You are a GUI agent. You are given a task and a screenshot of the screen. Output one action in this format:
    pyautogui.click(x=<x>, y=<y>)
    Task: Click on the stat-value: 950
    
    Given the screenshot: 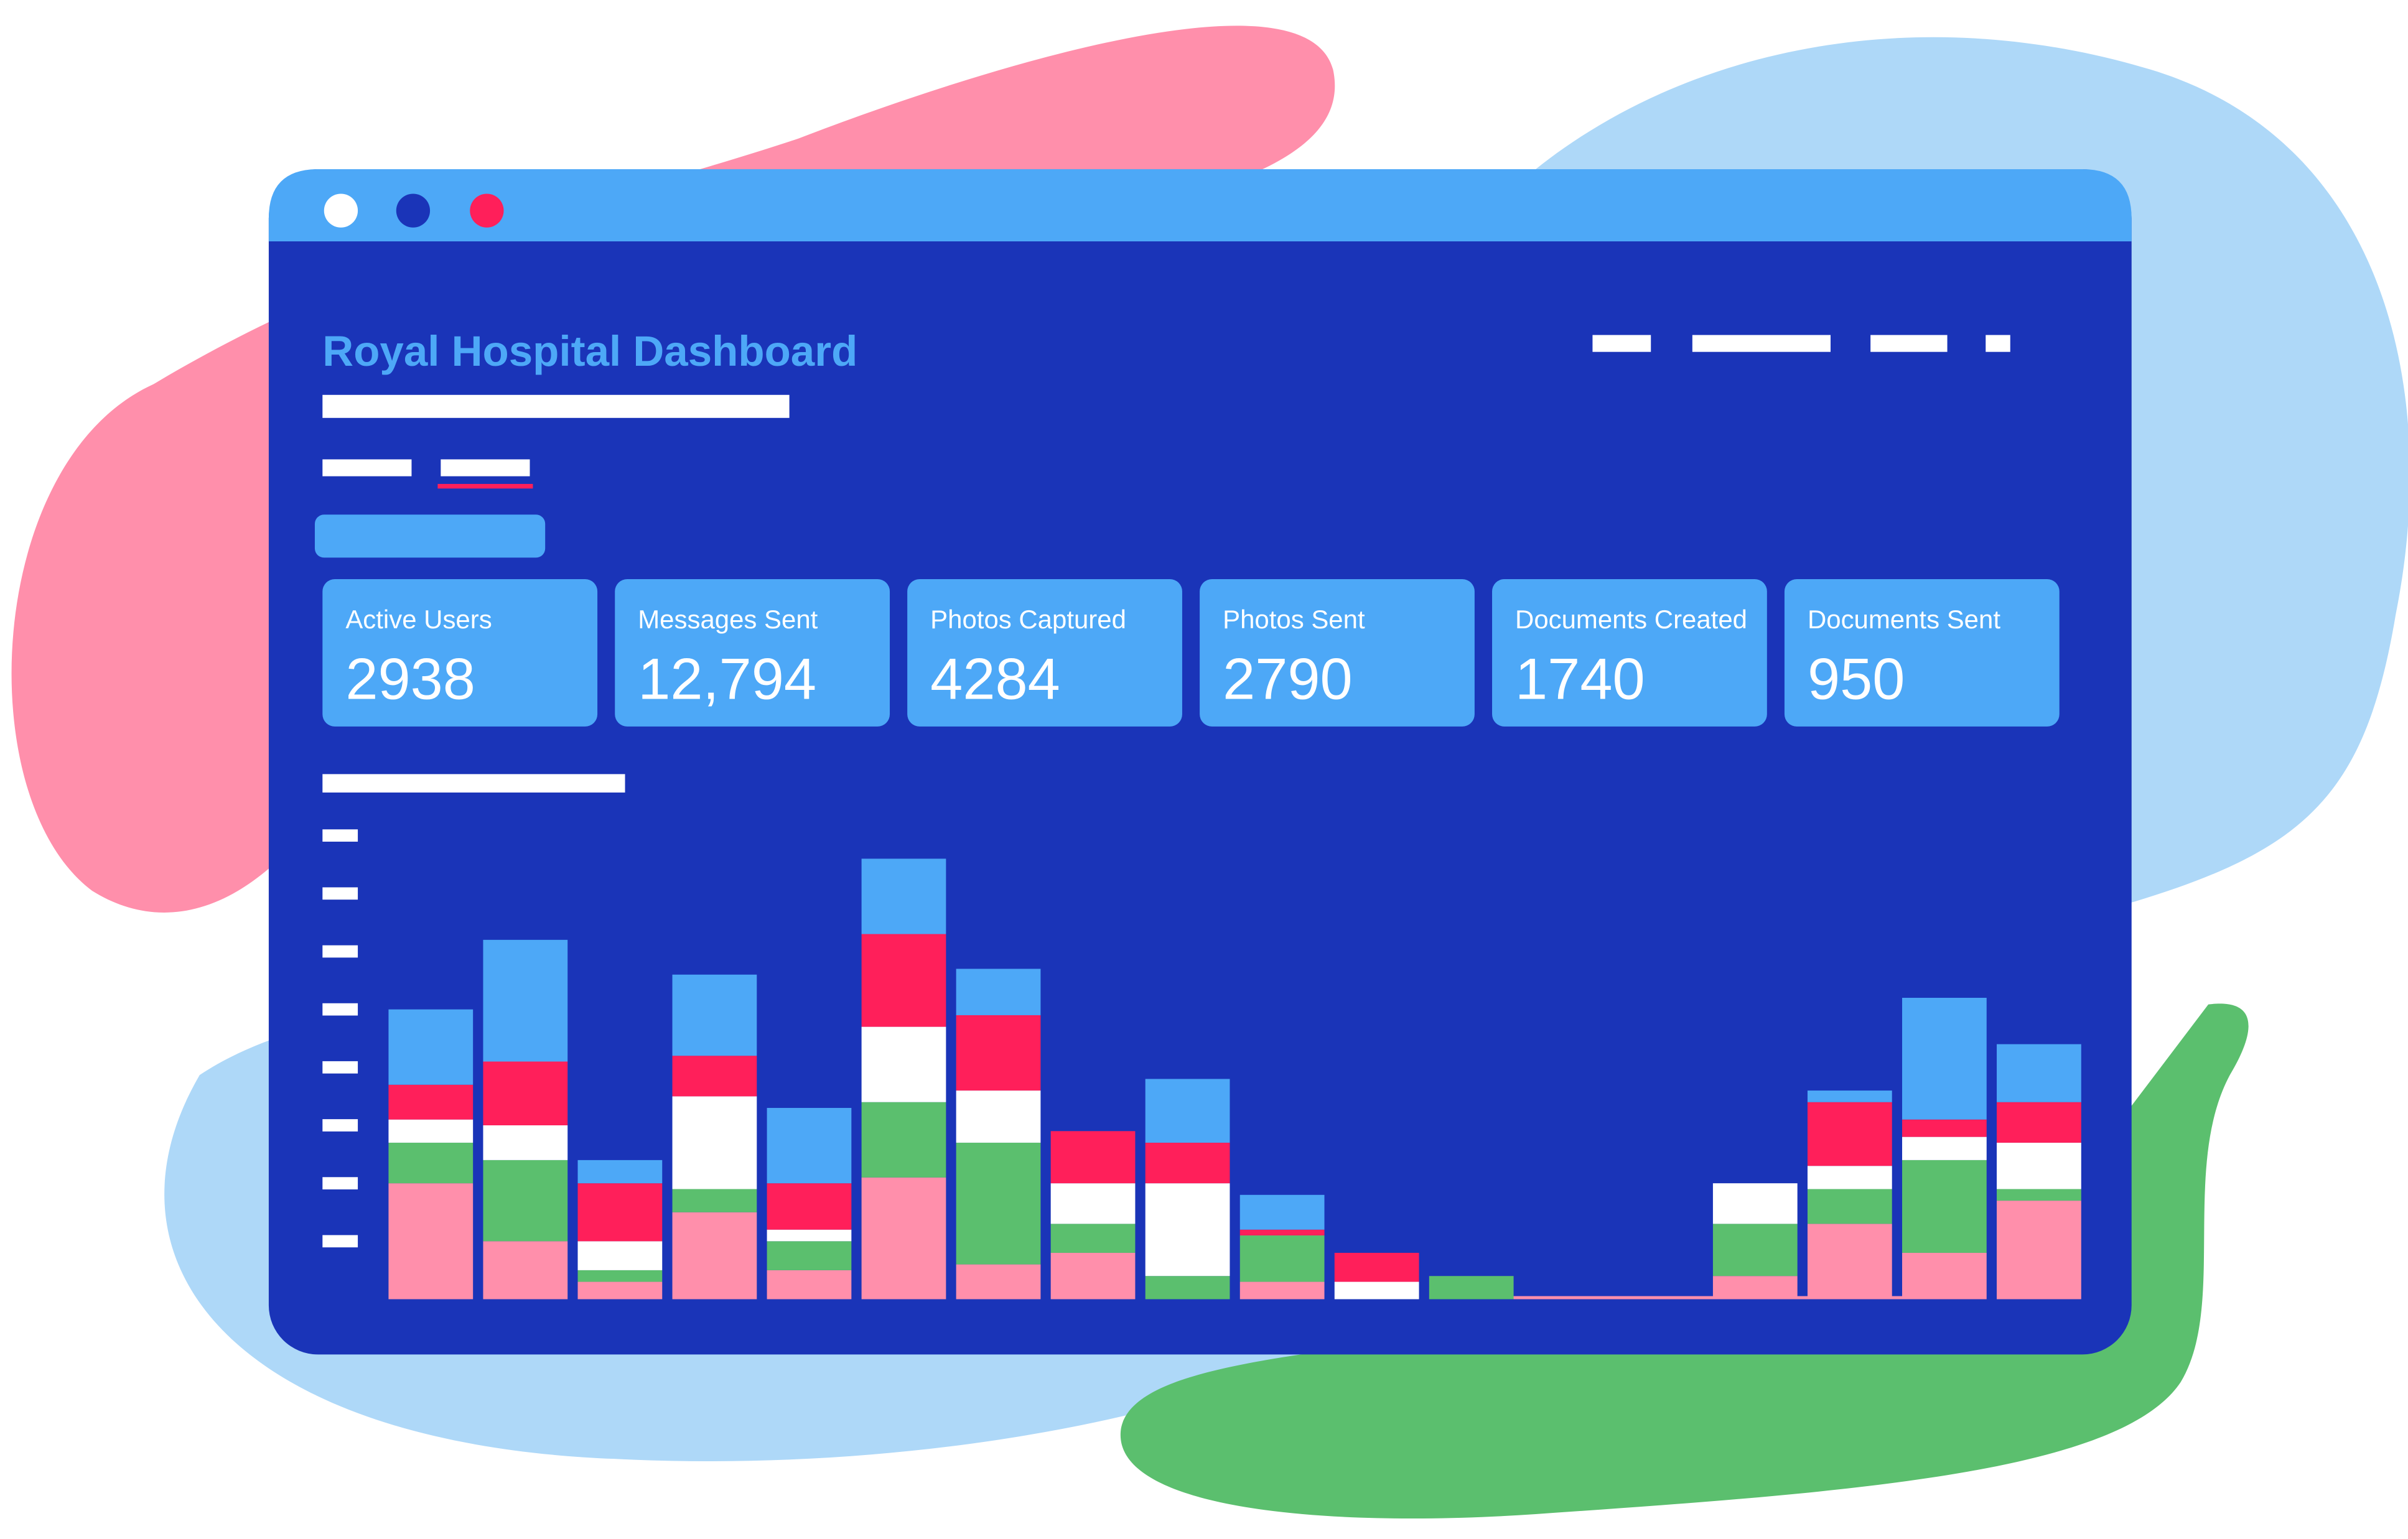 What is the action you would take?
    pyautogui.click(x=1856, y=678)
    